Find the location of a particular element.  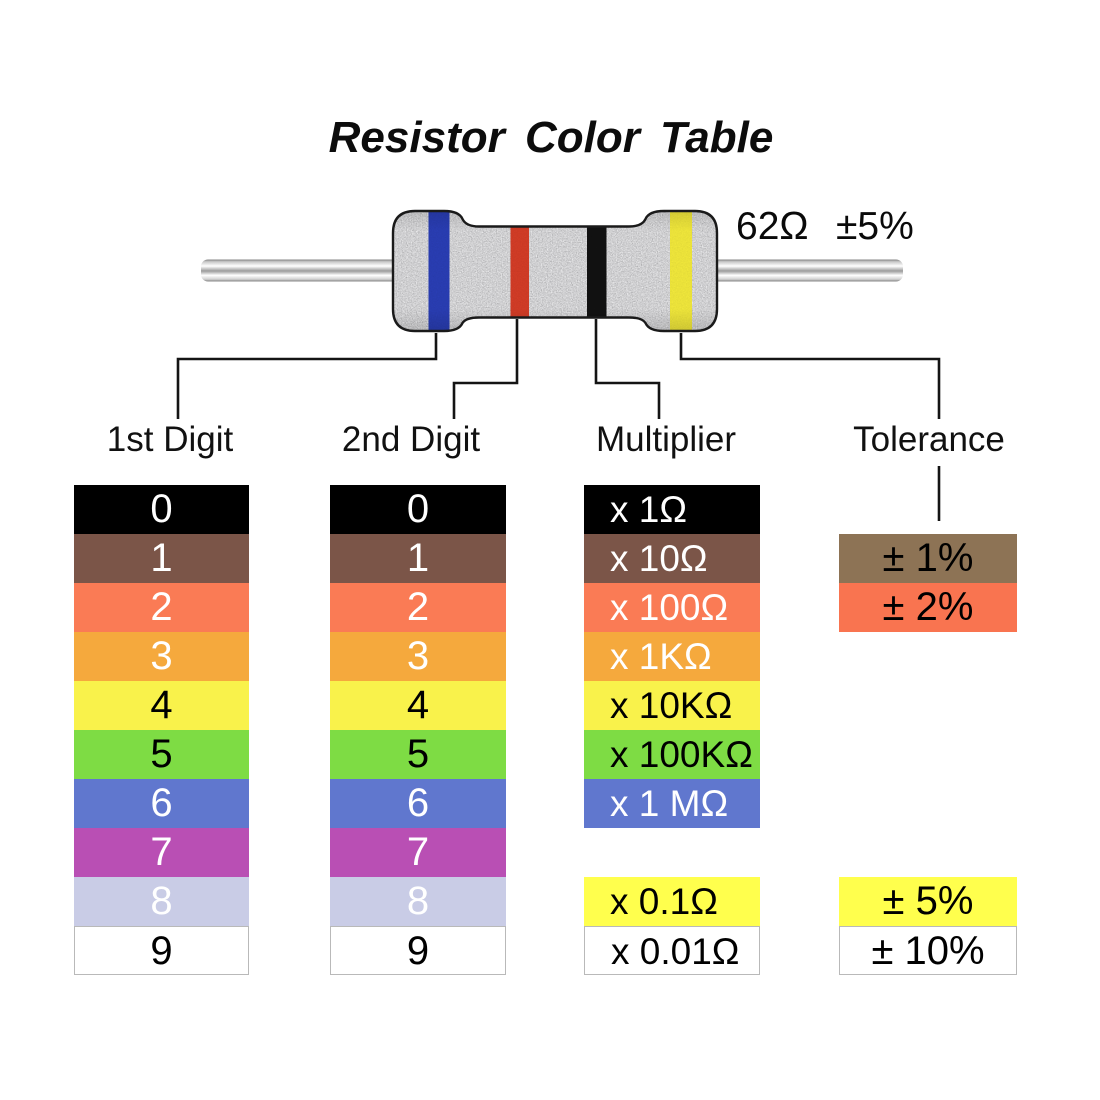

column-header-second-digit: 2nd Digit is located at coordinates (411, 439).